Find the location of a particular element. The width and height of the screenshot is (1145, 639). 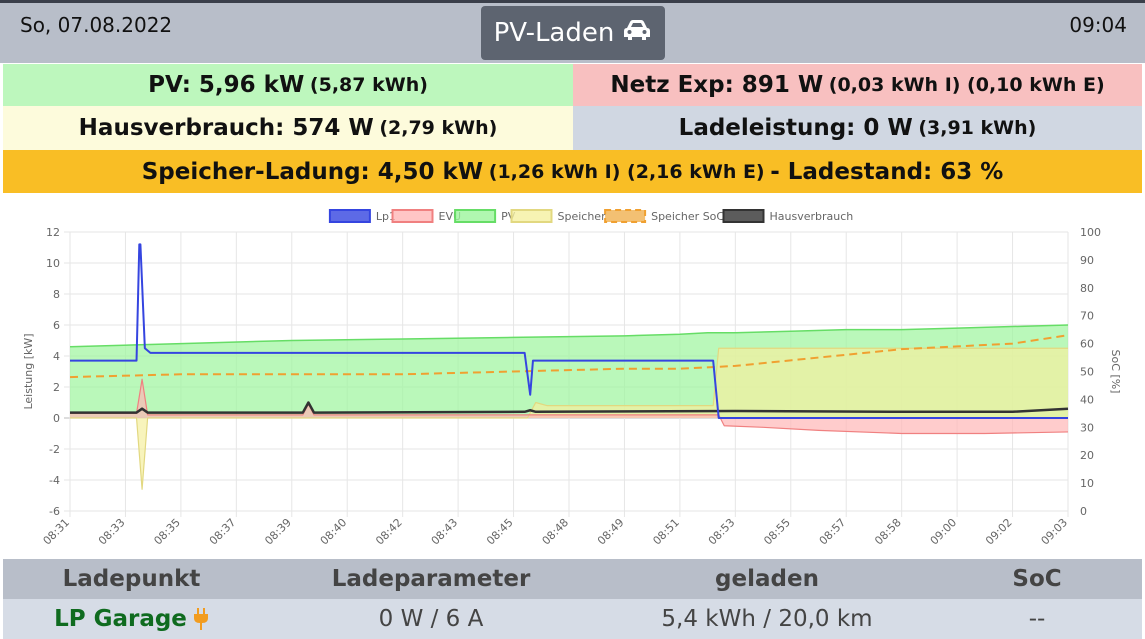

legend-label-speicher: Speicher is located at coordinates (582, 216).